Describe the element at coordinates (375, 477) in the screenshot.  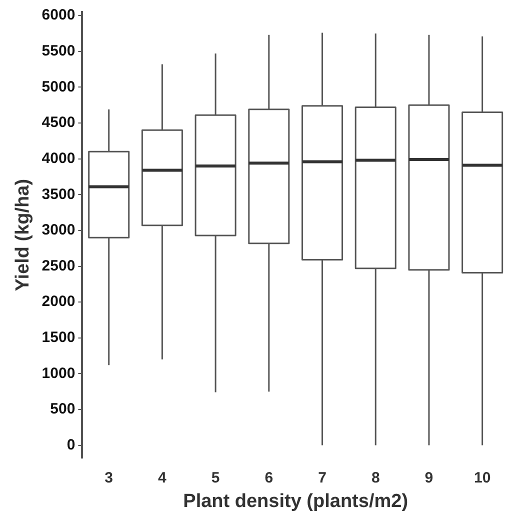
I see `x-tick-label: 8` at that location.